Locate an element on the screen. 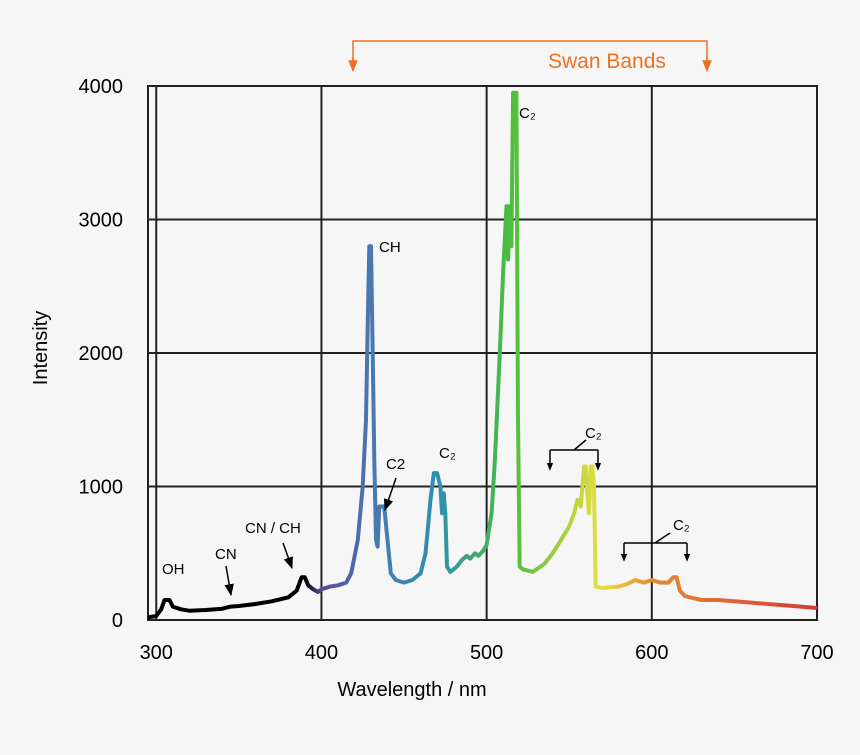 This screenshot has width=860, height=755. y-axis-label: Intensity is located at coordinates (41, 348).